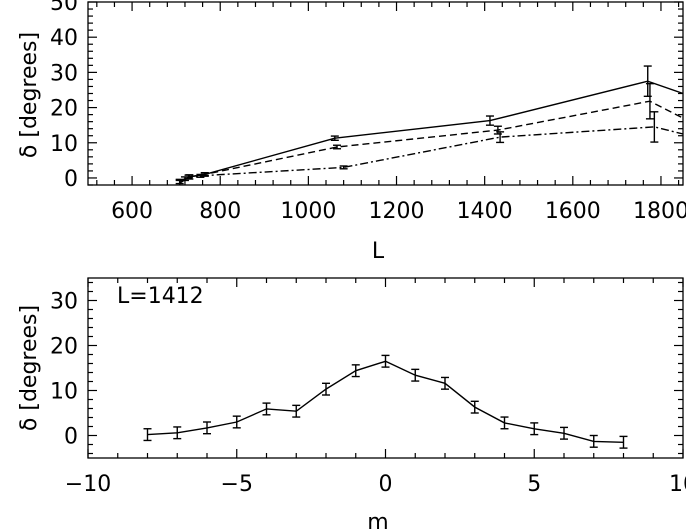 Image resolution: width=686 pixels, height=531 pixels. Describe the element at coordinates (160, 296) in the screenshot. I see `panel-annotation: L=1412` at that location.